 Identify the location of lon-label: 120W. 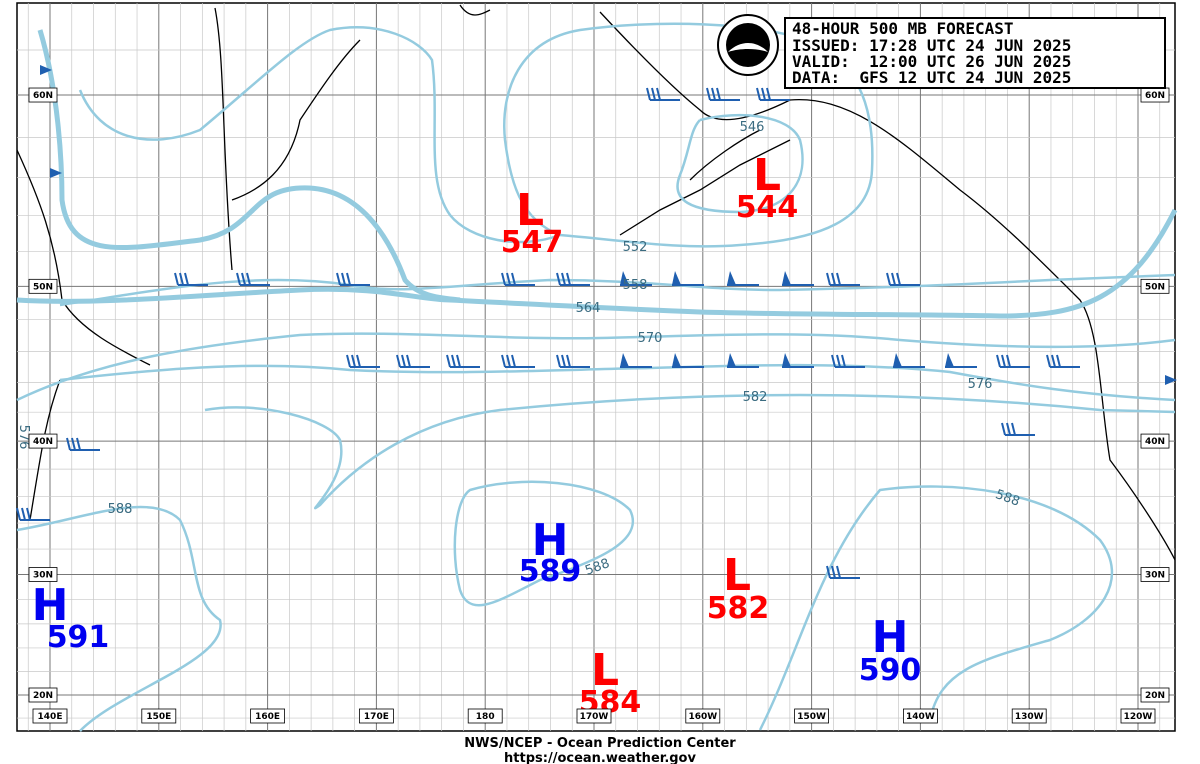
(1138, 717).